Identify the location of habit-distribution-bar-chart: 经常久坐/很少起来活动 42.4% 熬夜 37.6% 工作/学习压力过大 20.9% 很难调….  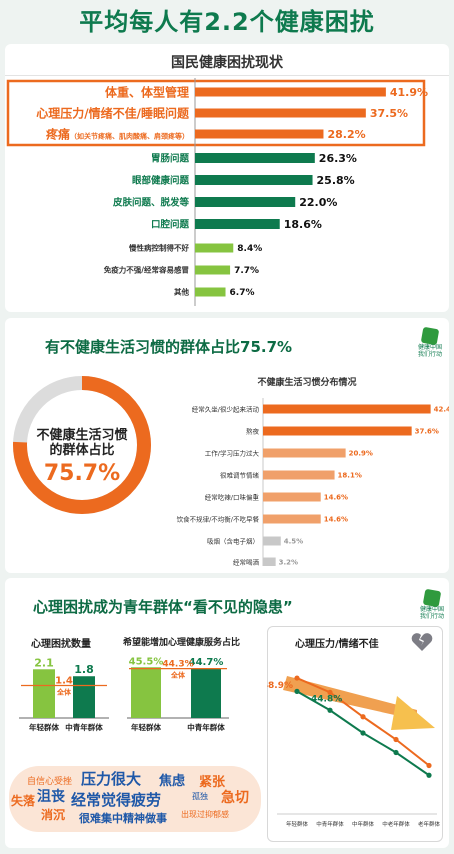
(313, 482).